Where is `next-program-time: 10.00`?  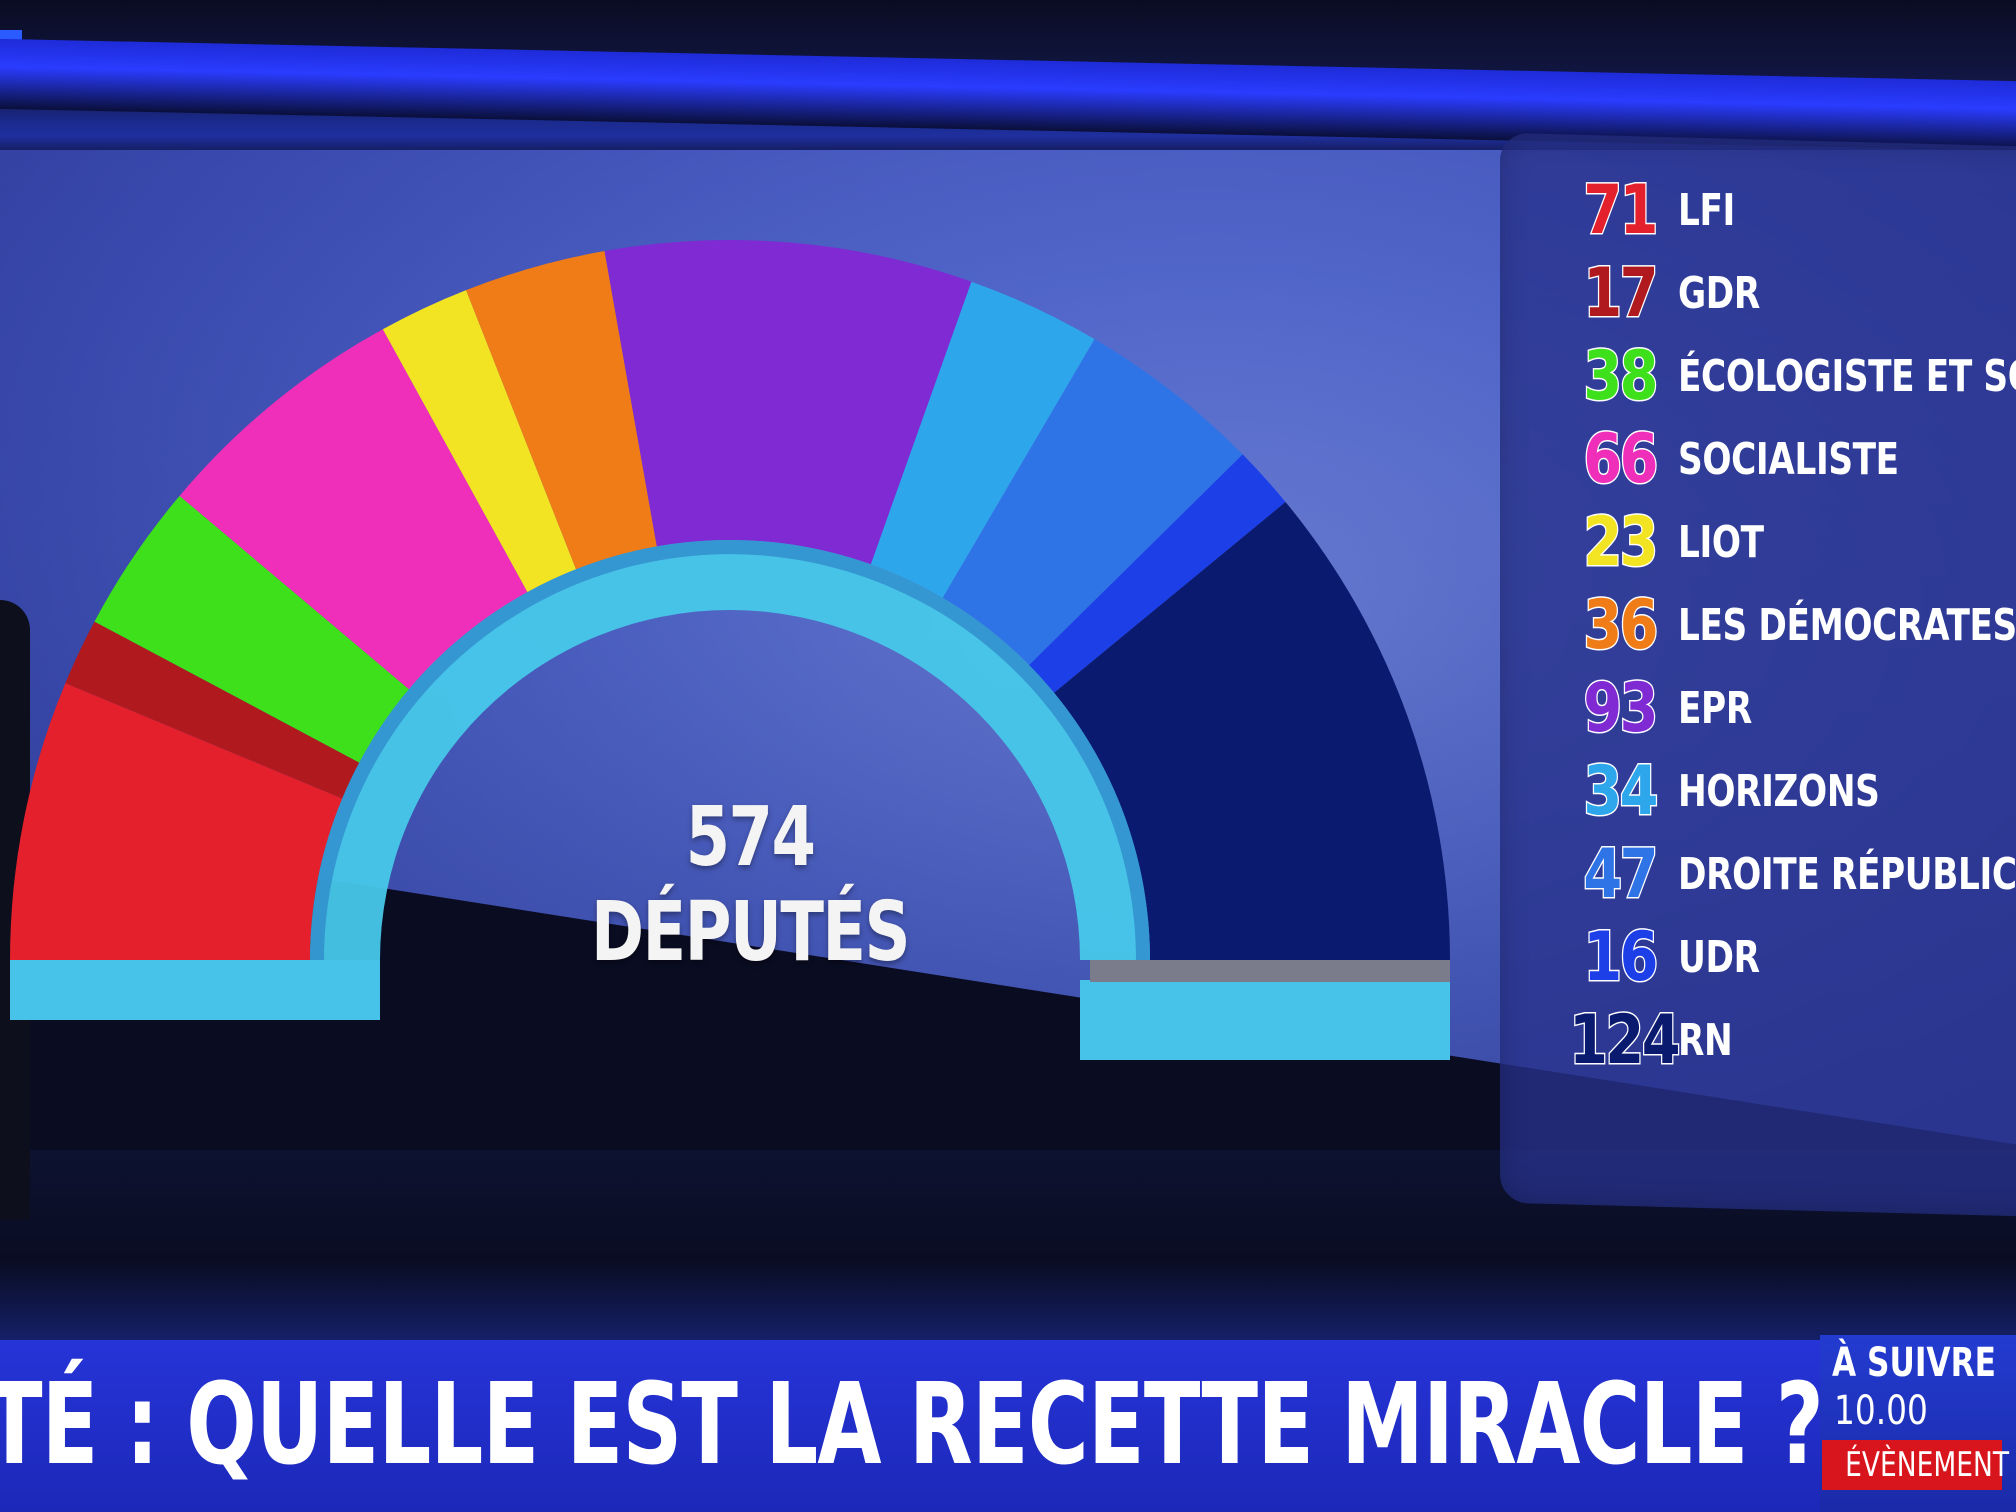
next-program-time: 10.00 is located at coordinates (1881, 1411).